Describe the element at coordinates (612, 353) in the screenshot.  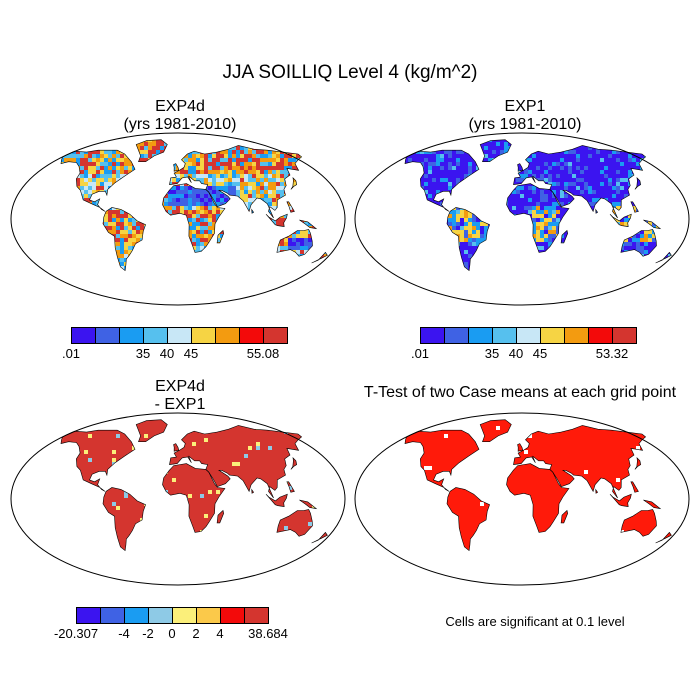
I see `colorbar-tick-label: 53.32` at that location.